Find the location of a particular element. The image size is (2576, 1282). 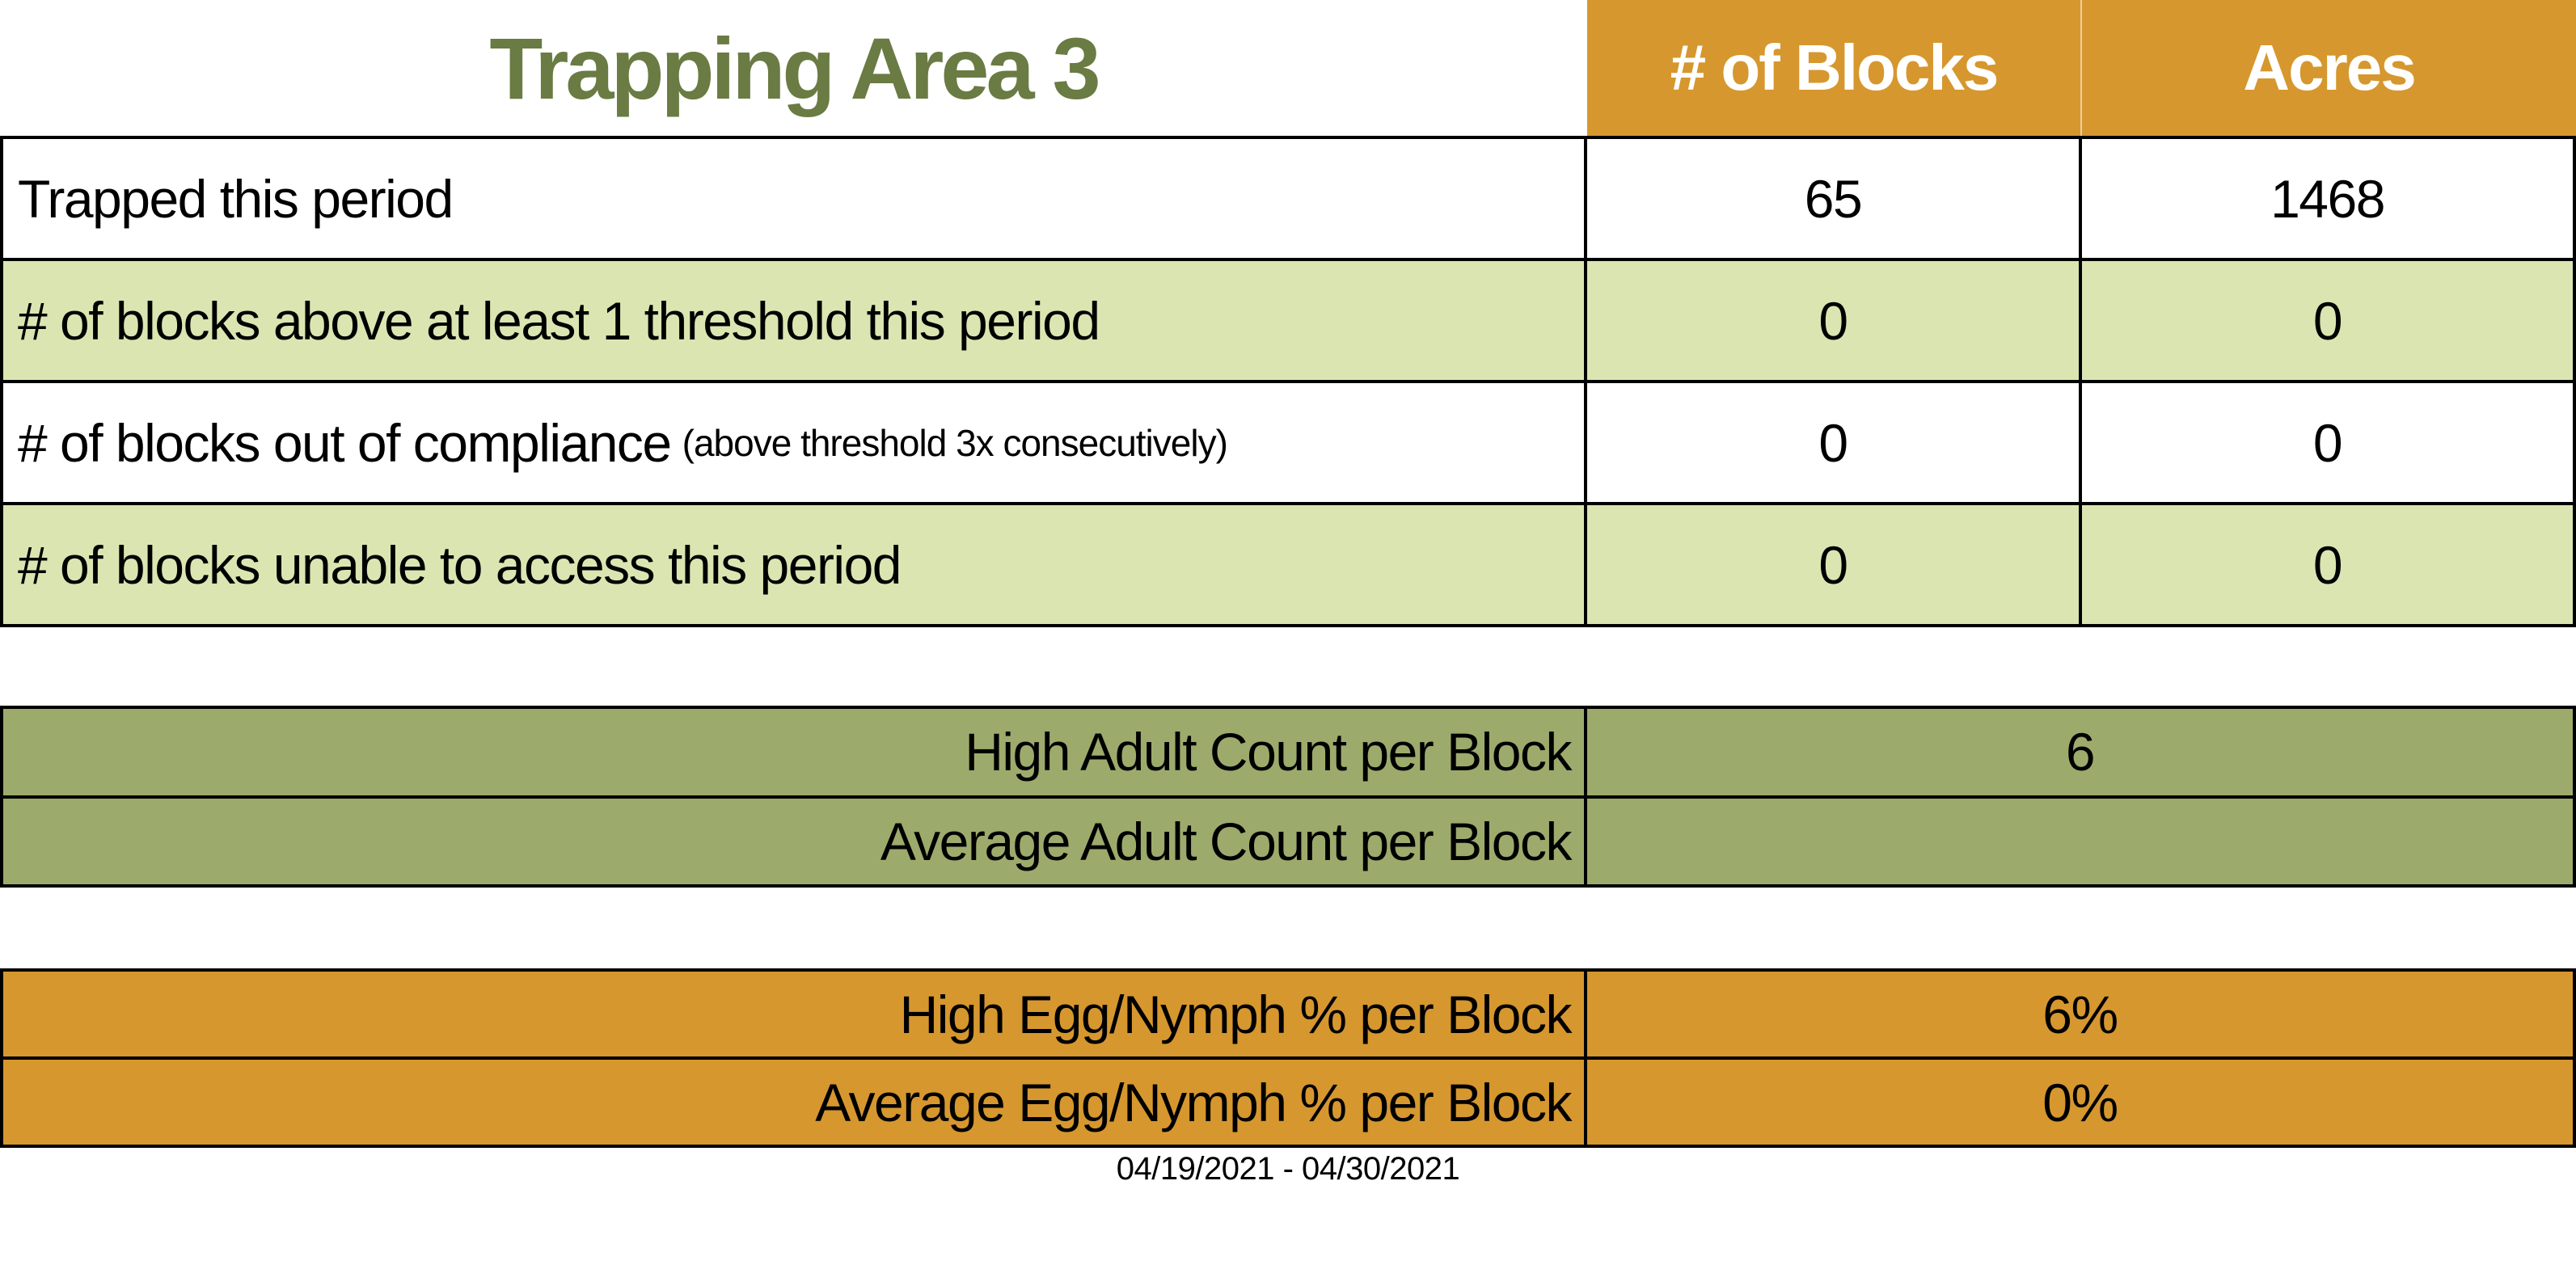

date-range: 04/19/2021 - 04/30/2021 is located at coordinates (1288, 1169).